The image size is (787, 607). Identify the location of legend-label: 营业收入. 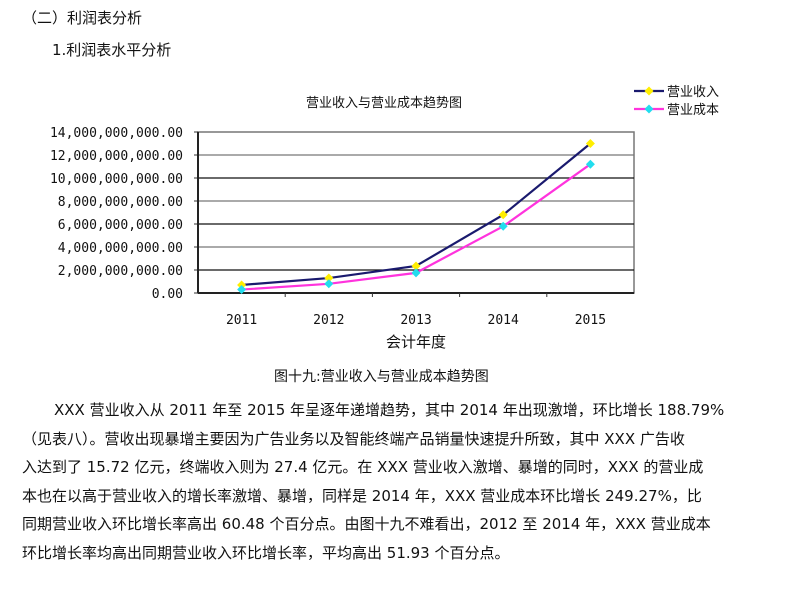
(693, 92).